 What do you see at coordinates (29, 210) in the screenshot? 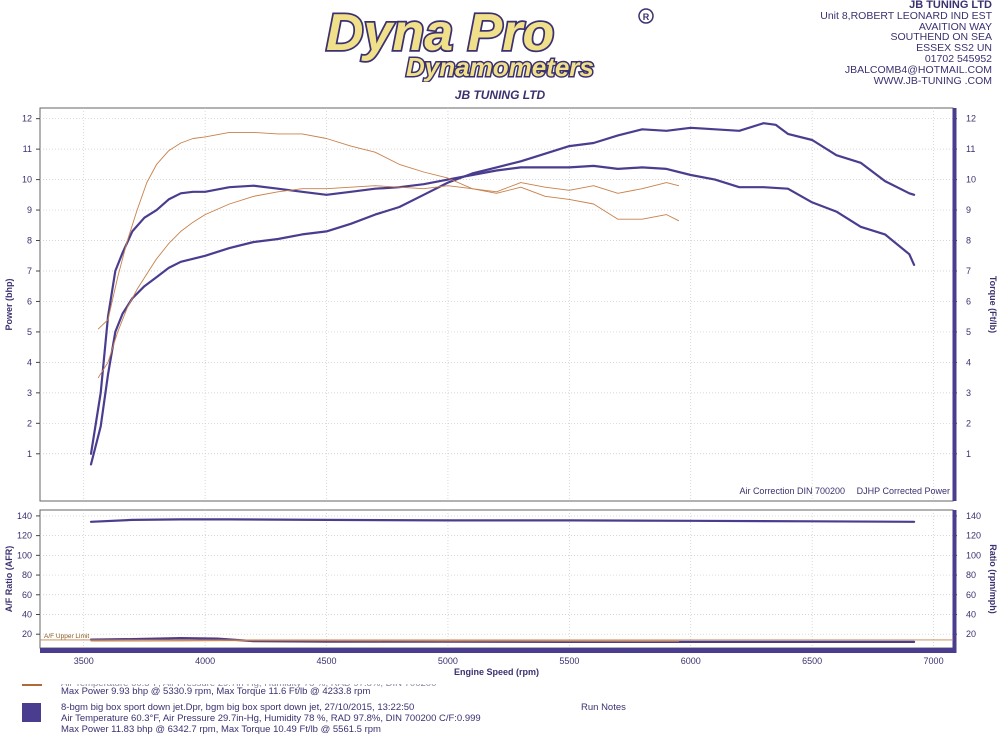
I see `y-tick-label-left: 9` at bounding box center [29, 210].